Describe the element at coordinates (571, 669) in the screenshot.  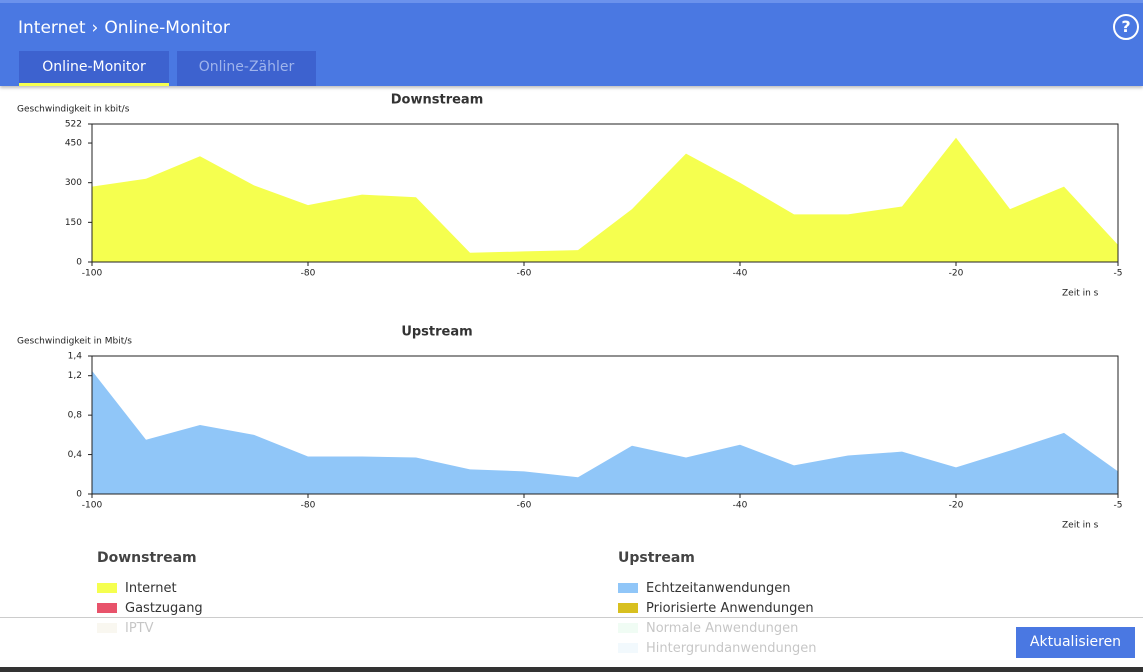
I see `bottom-bar` at that location.